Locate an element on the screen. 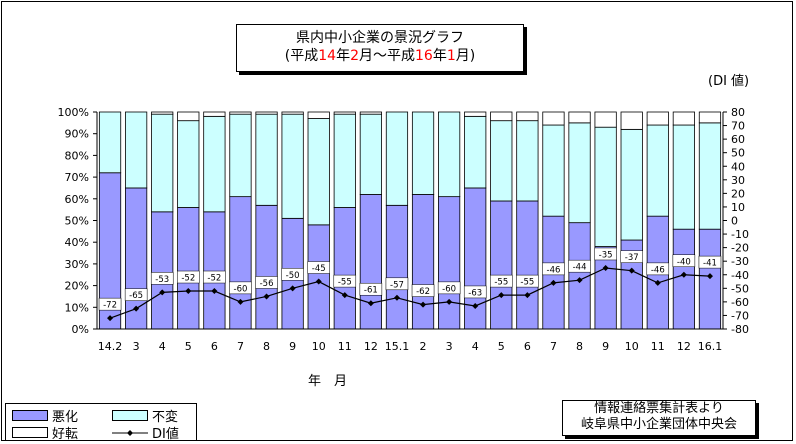 This screenshot has width=796, height=444. y-right-tick-label: -60 is located at coordinates (740, 302).